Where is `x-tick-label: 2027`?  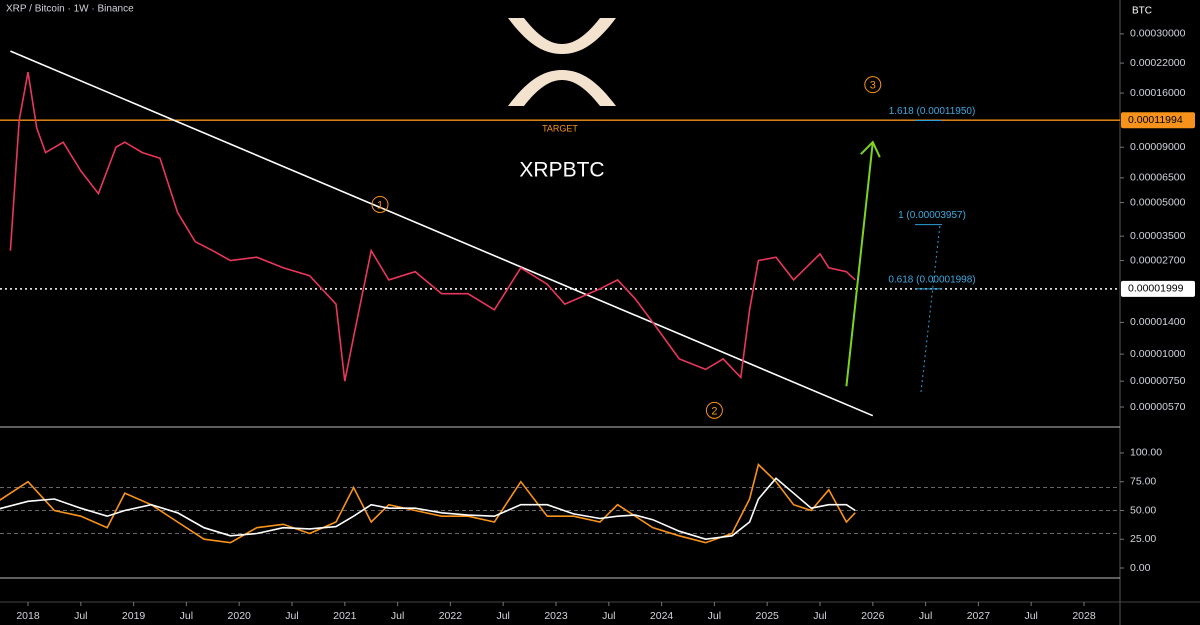 x-tick-label: 2027 is located at coordinates (979, 616).